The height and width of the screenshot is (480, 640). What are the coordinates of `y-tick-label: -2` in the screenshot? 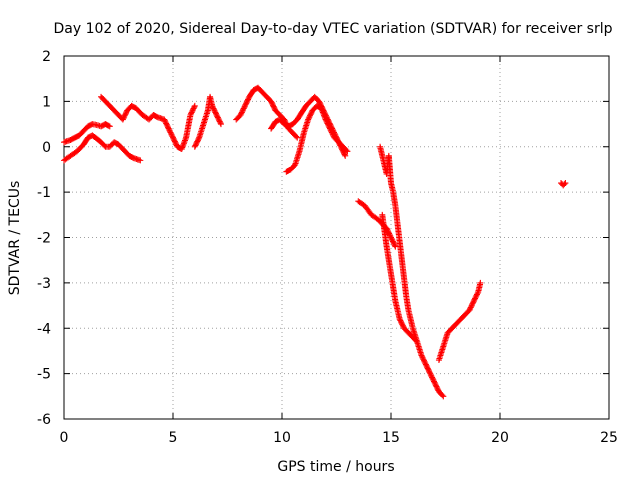 It's located at (44, 239).